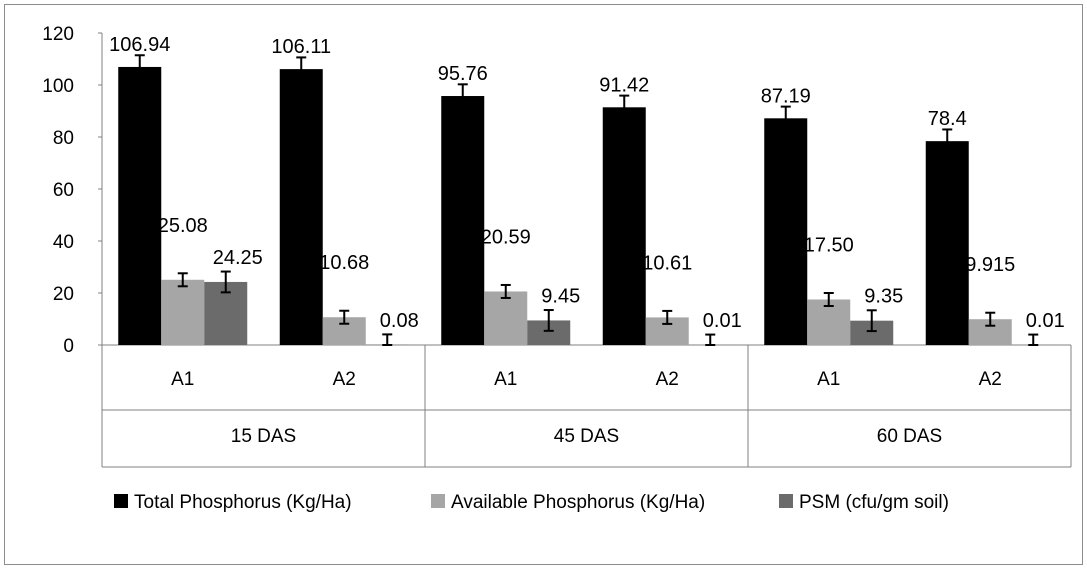 The width and height of the screenshot is (1087, 574). What do you see at coordinates (586, 436) in the screenshot?
I see `x-group-label: 45 DAS` at bounding box center [586, 436].